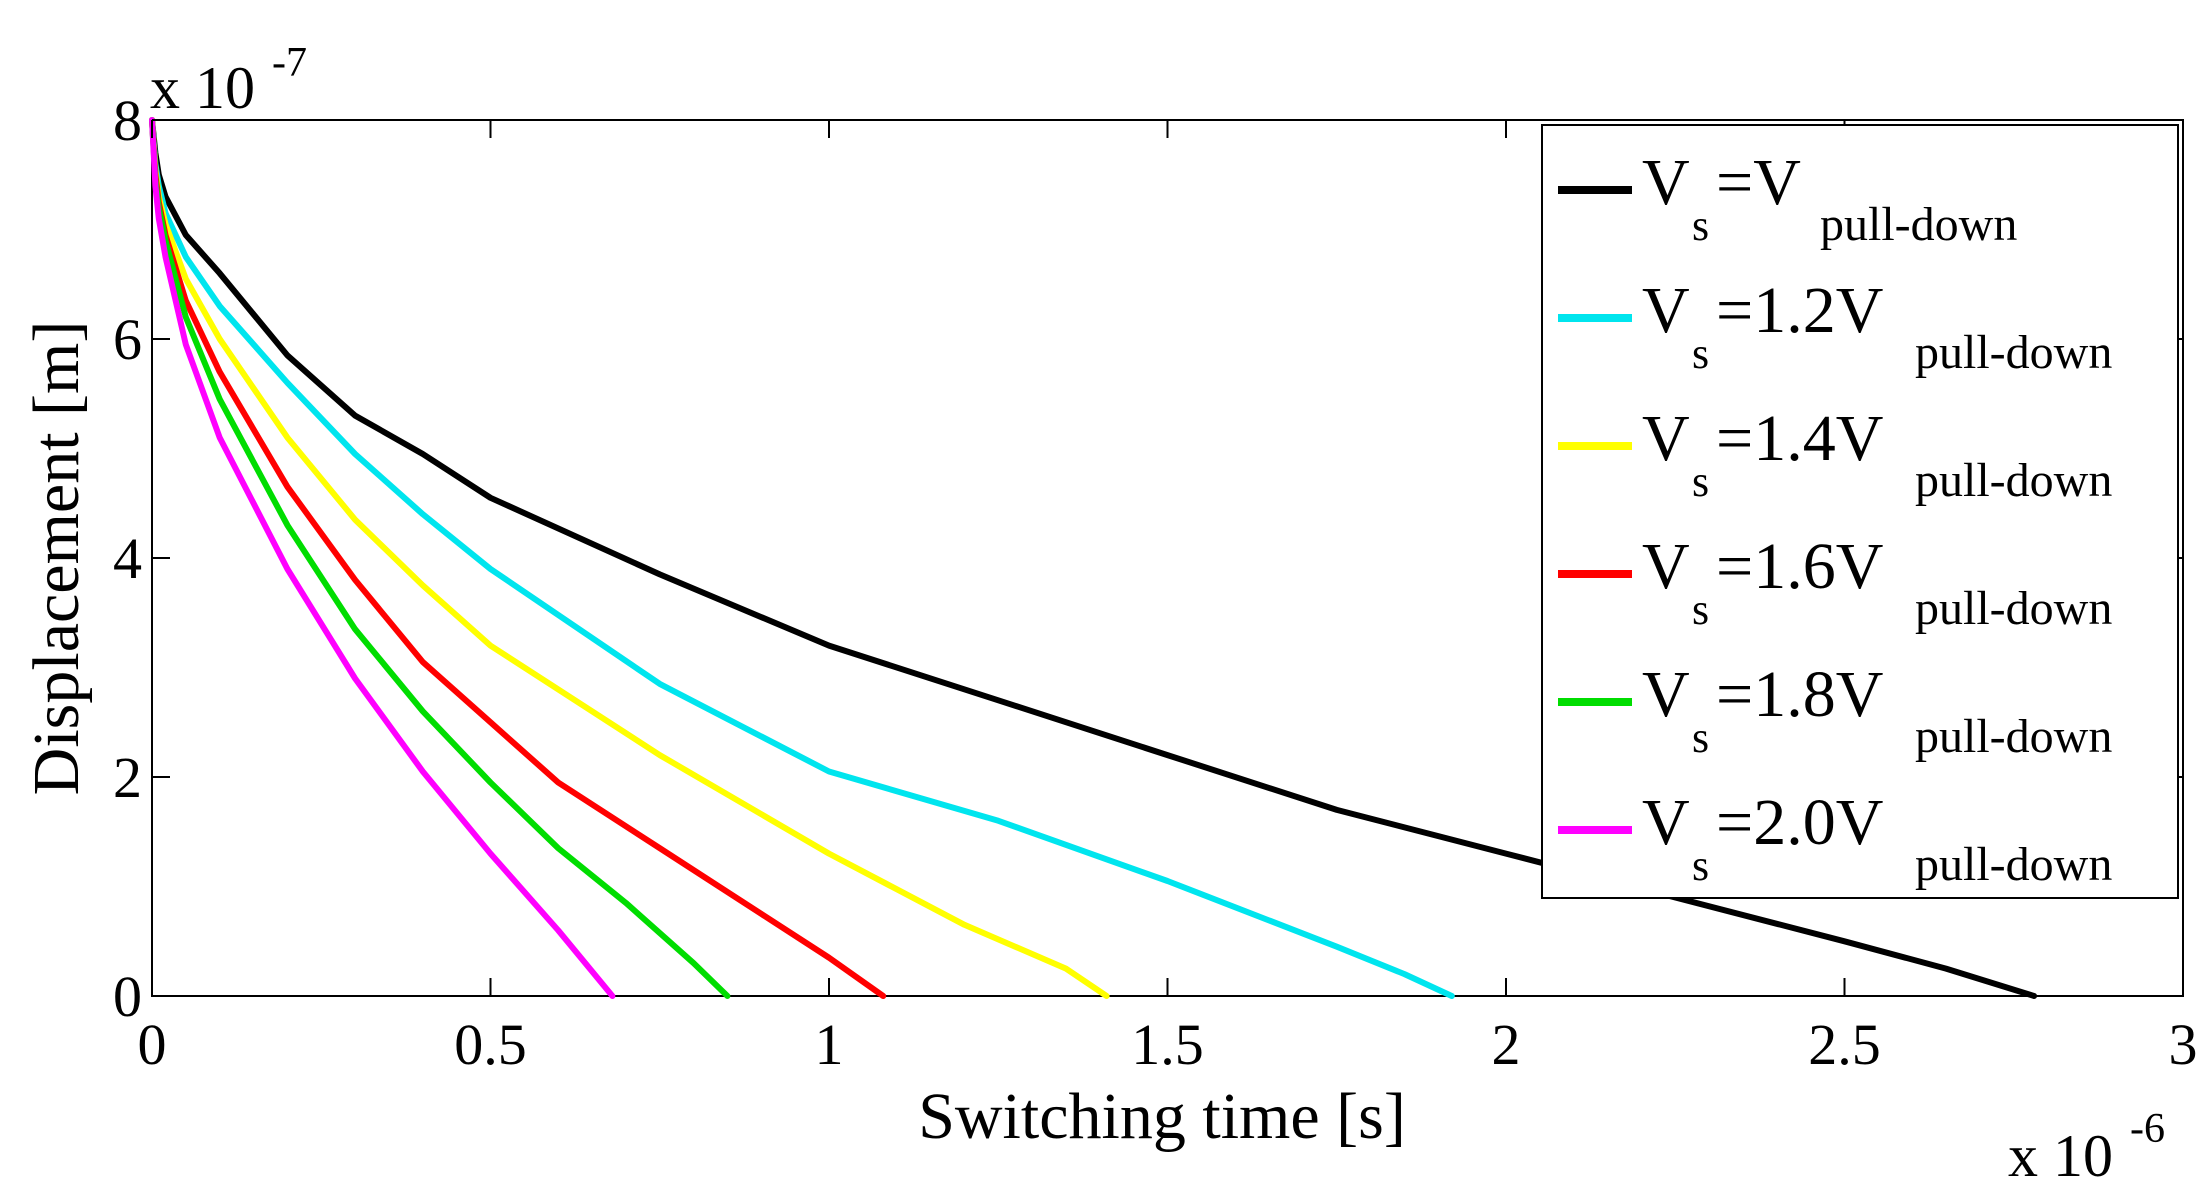 The height and width of the screenshot is (1199, 2208). I want to click on legend-label-mid: =V, so click(1758, 182).